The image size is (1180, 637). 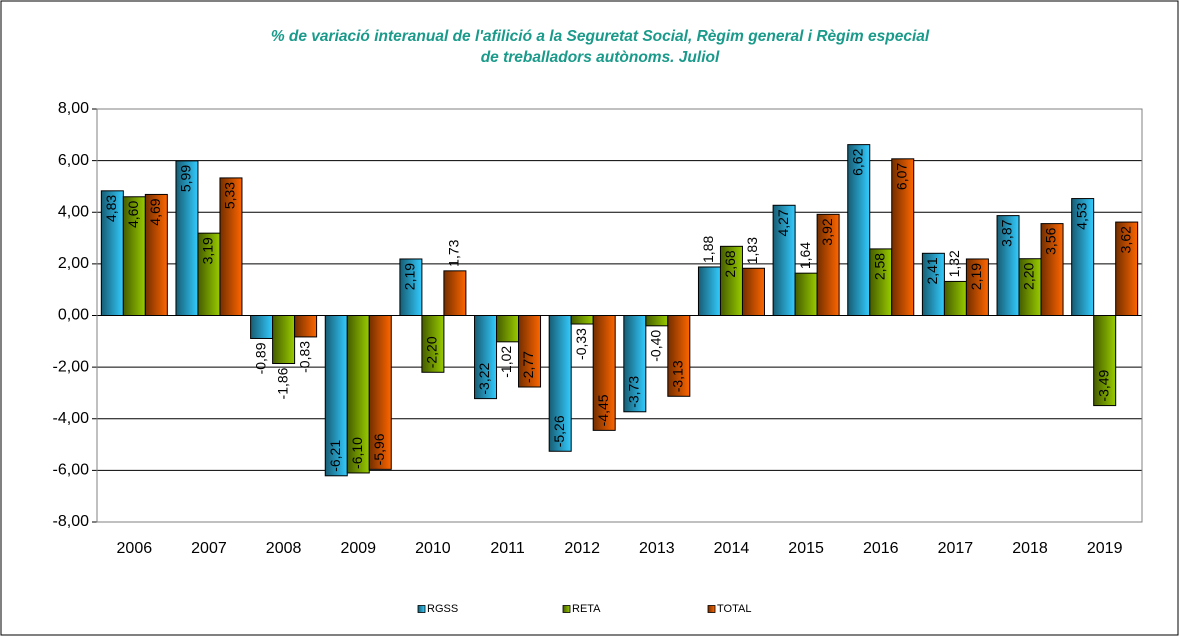 I want to click on y-tick-label: 6,00, so click(x=73, y=160).